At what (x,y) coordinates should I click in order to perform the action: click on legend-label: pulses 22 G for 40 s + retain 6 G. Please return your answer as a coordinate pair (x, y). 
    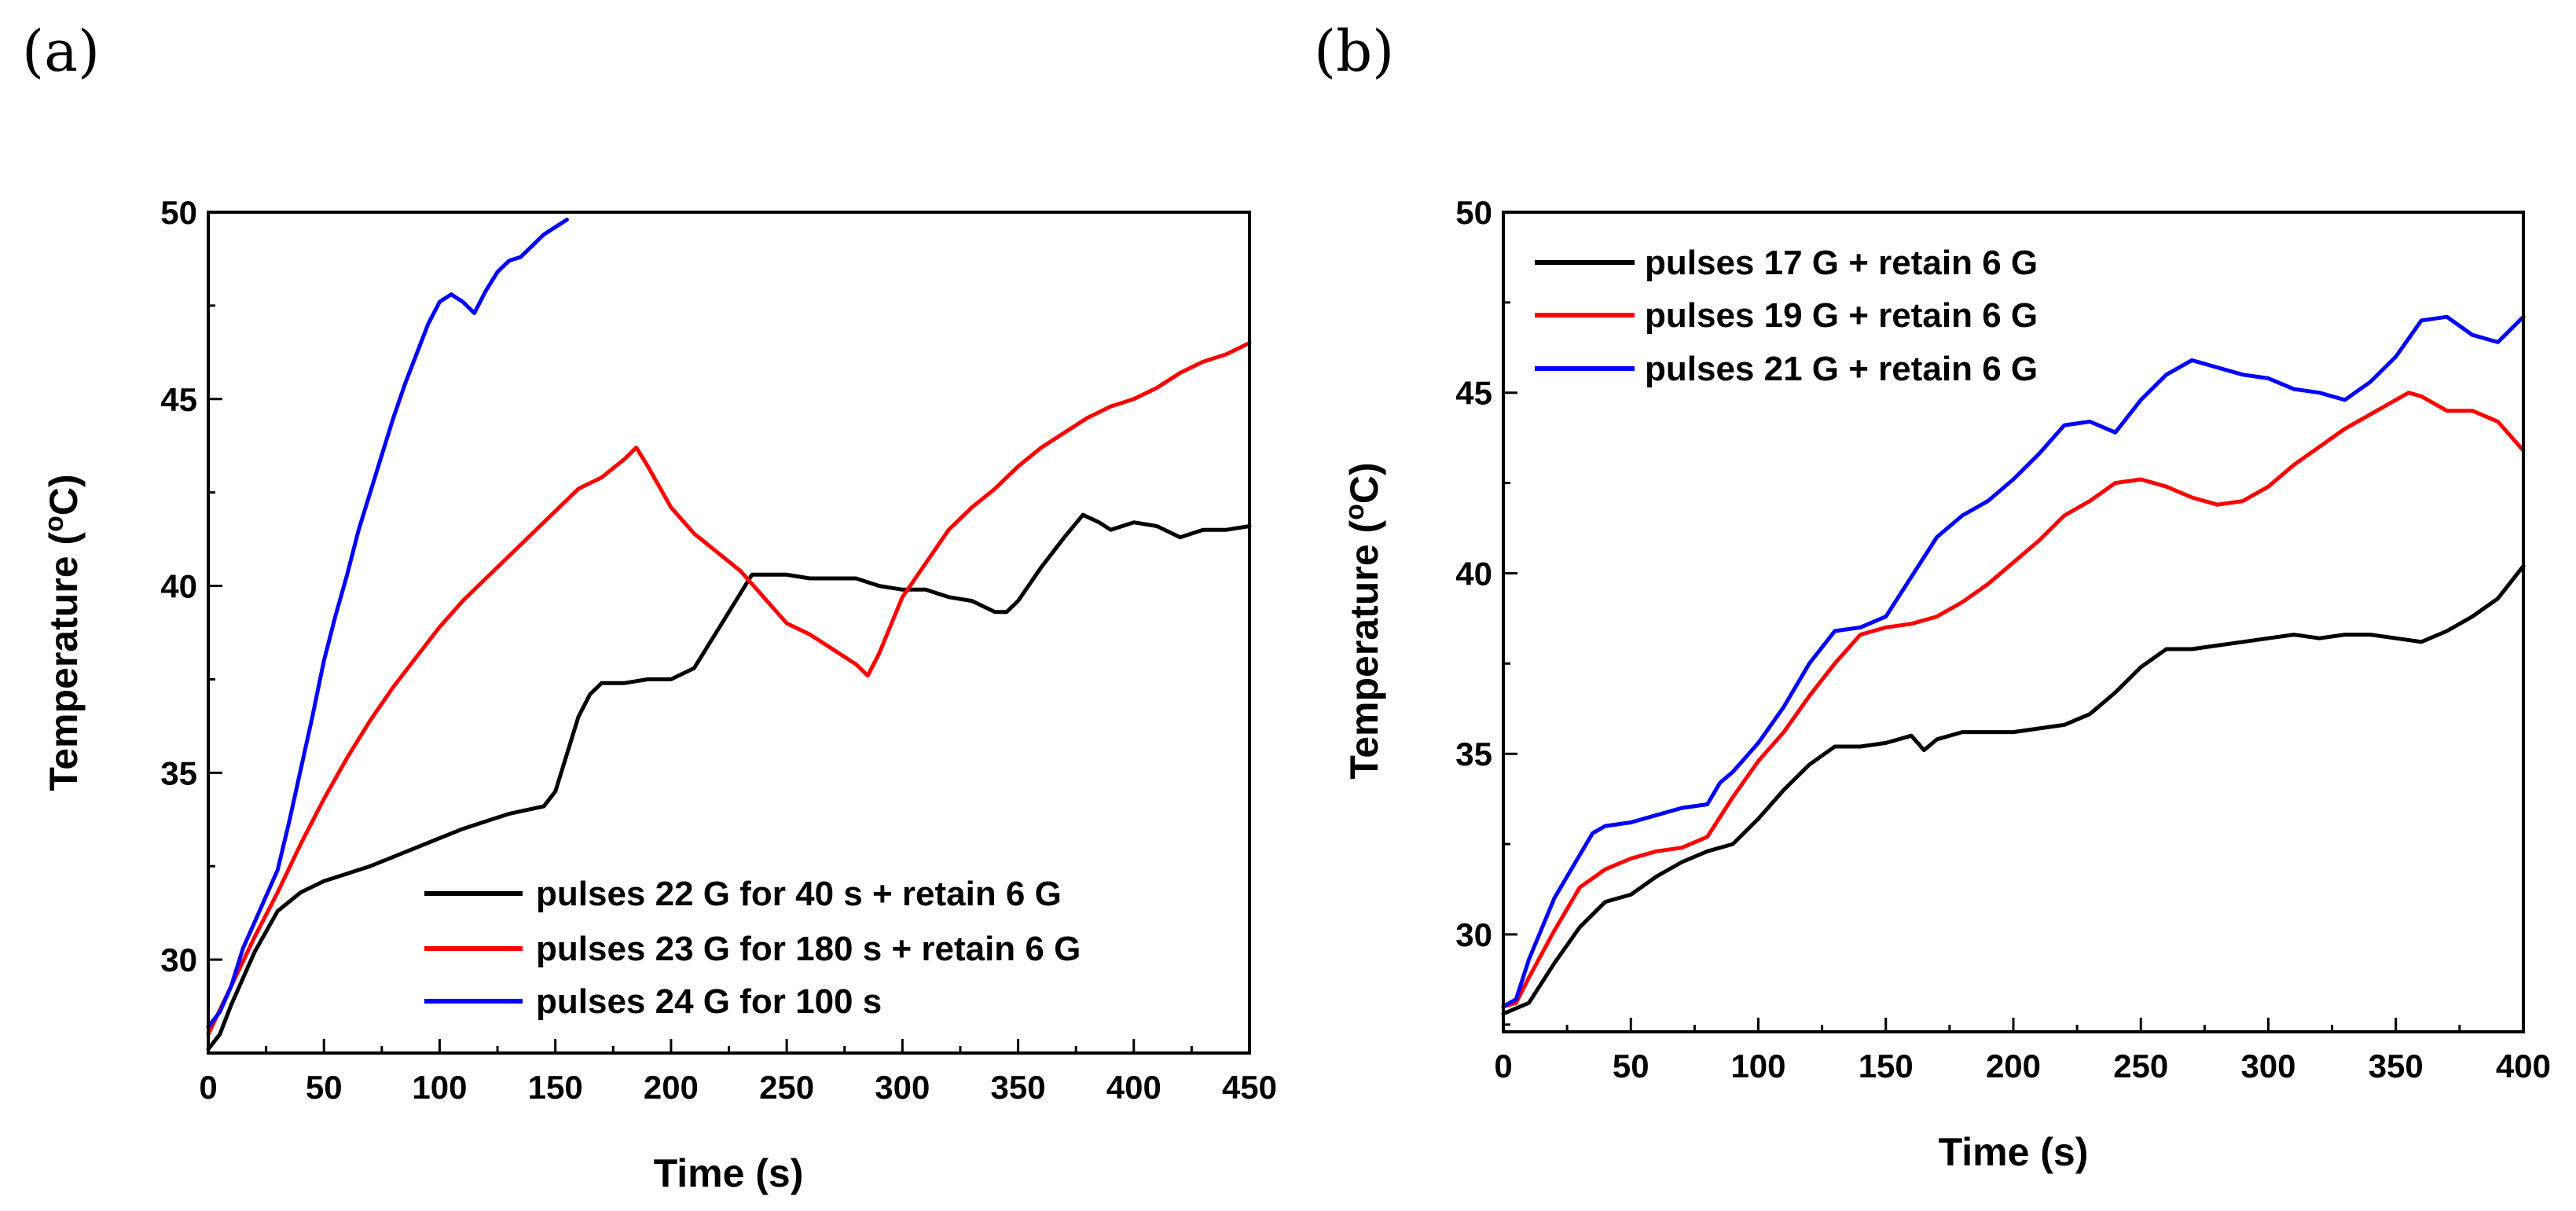
    Looking at the image, I should click on (799, 894).